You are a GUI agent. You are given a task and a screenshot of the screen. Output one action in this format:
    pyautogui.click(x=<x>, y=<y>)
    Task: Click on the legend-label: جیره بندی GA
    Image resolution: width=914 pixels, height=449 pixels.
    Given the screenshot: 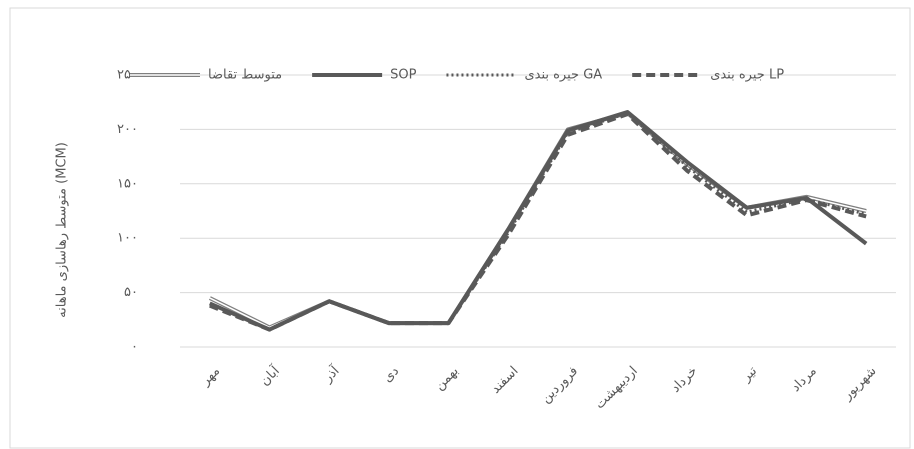 What is the action you would take?
    pyautogui.click(x=563, y=75)
    